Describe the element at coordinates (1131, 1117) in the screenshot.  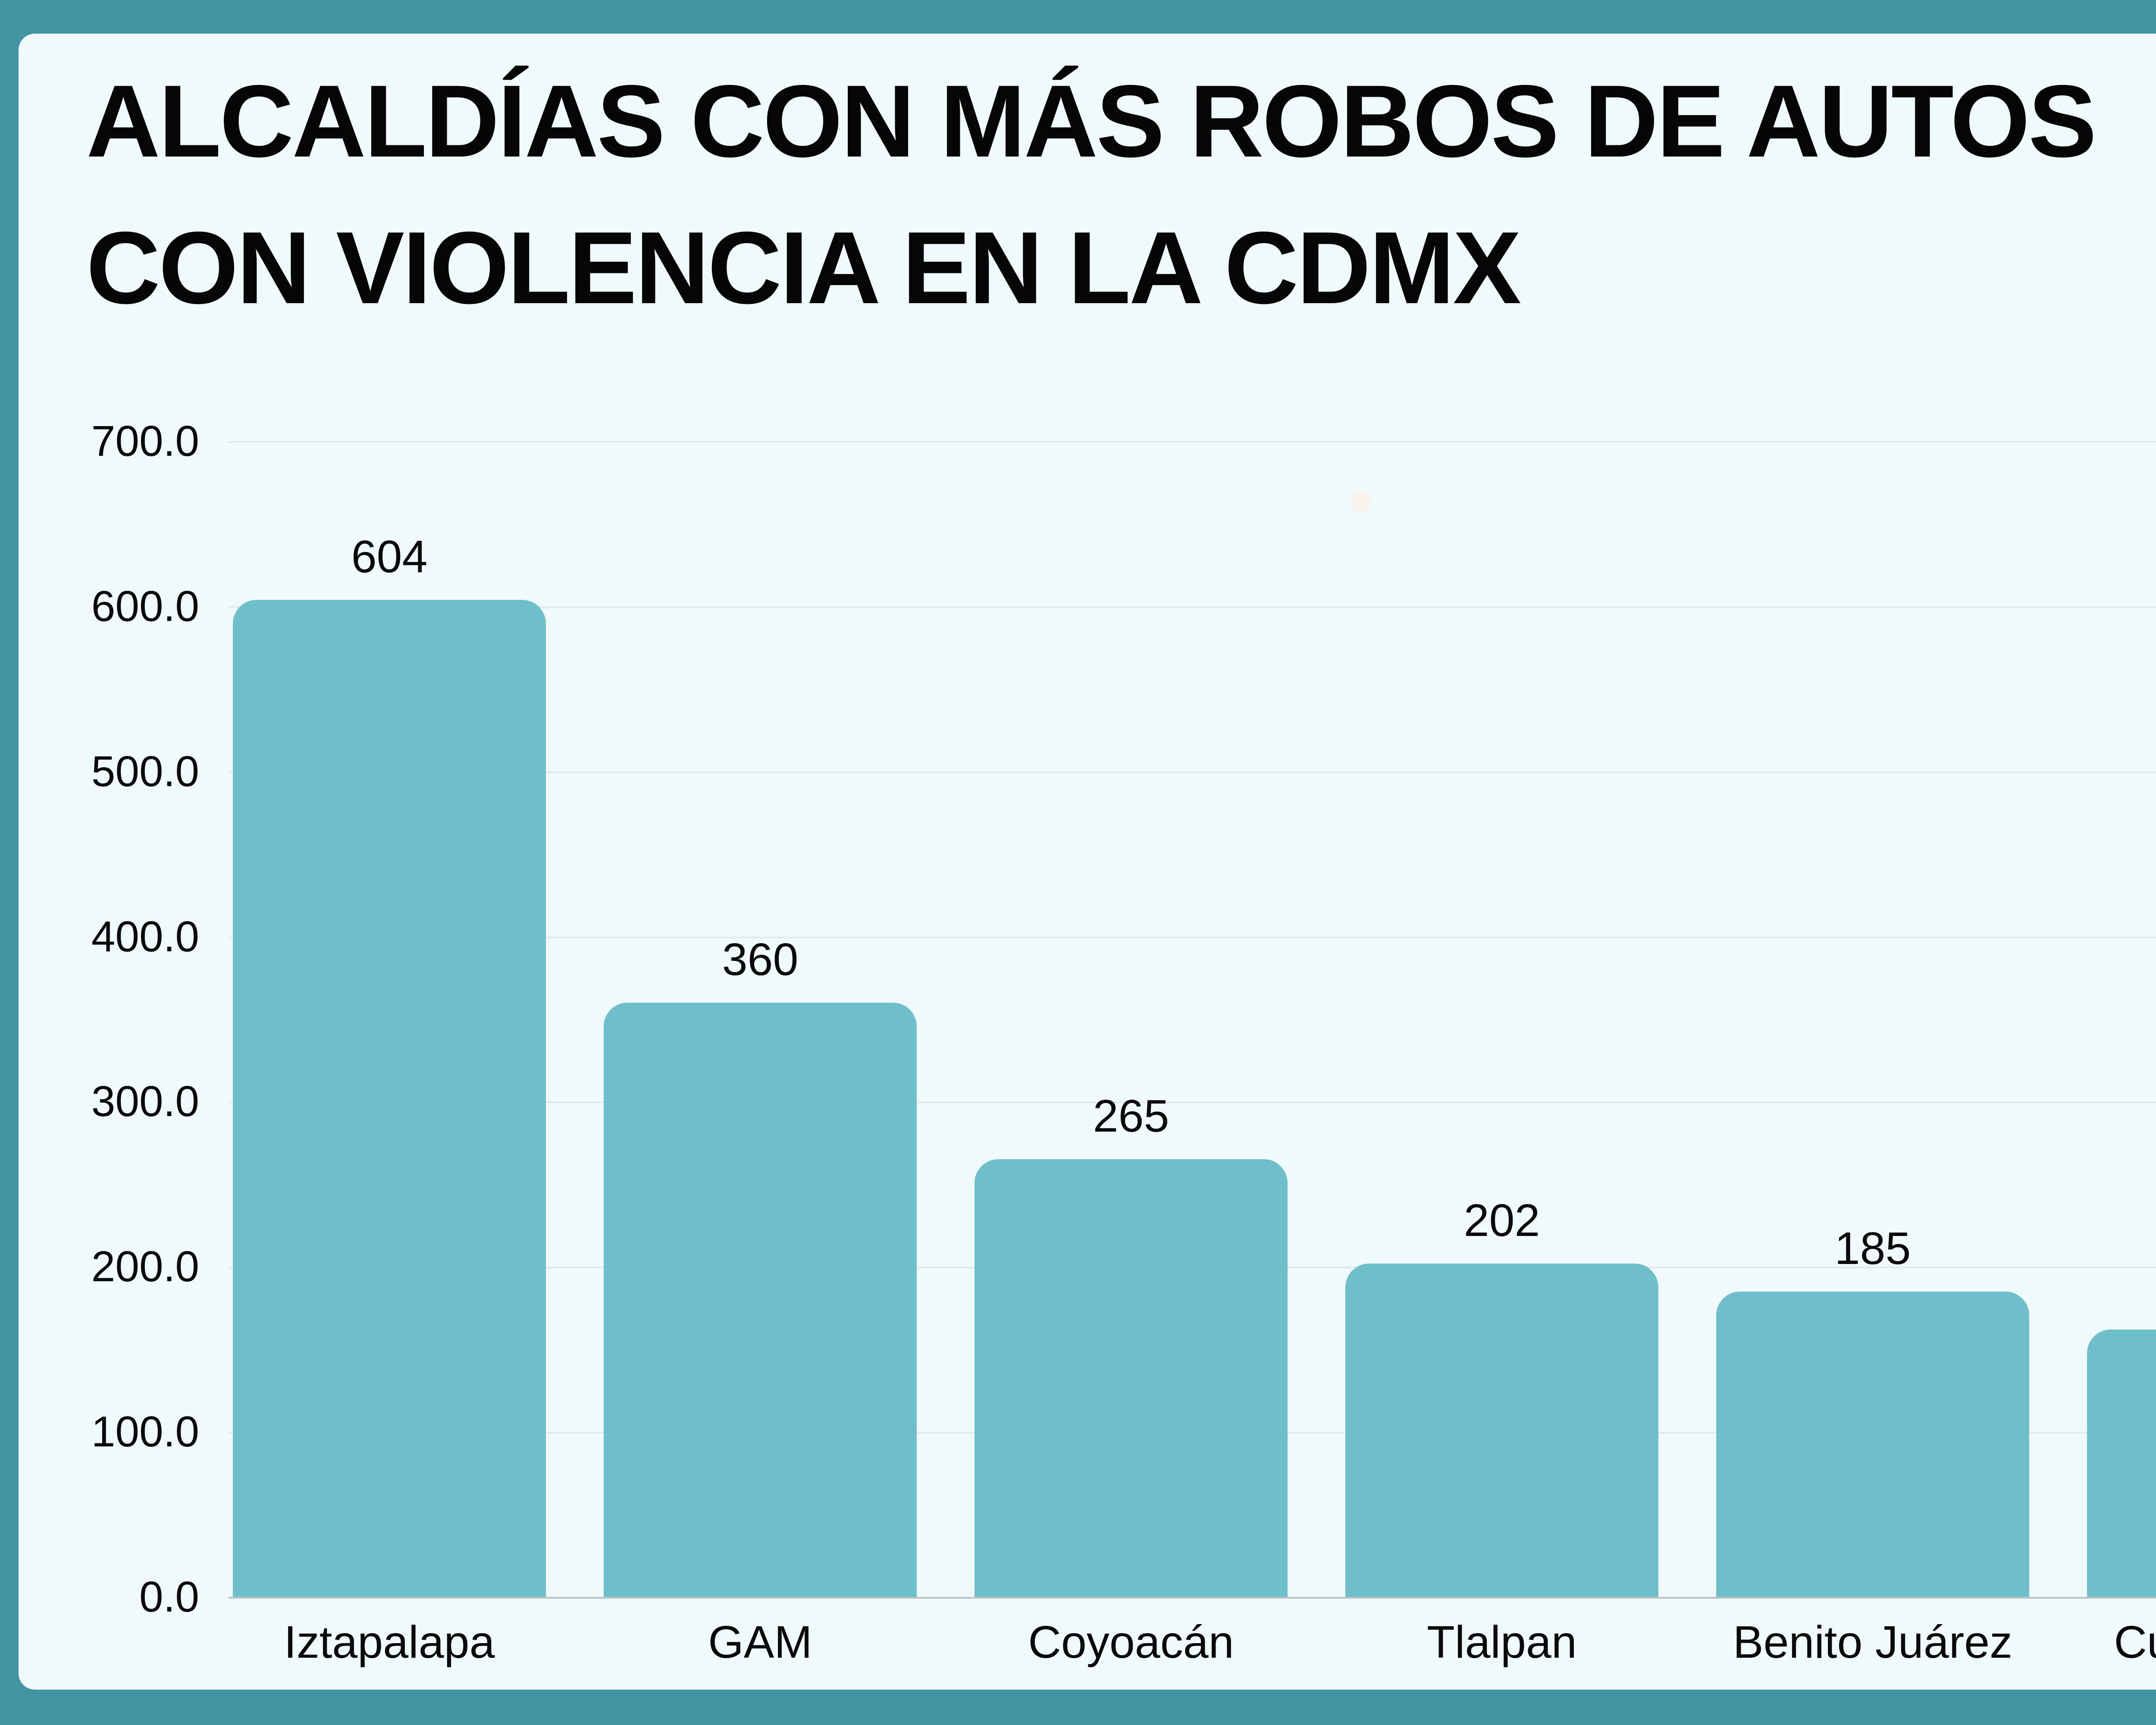
I see `bar-value-label: 265` at that location.